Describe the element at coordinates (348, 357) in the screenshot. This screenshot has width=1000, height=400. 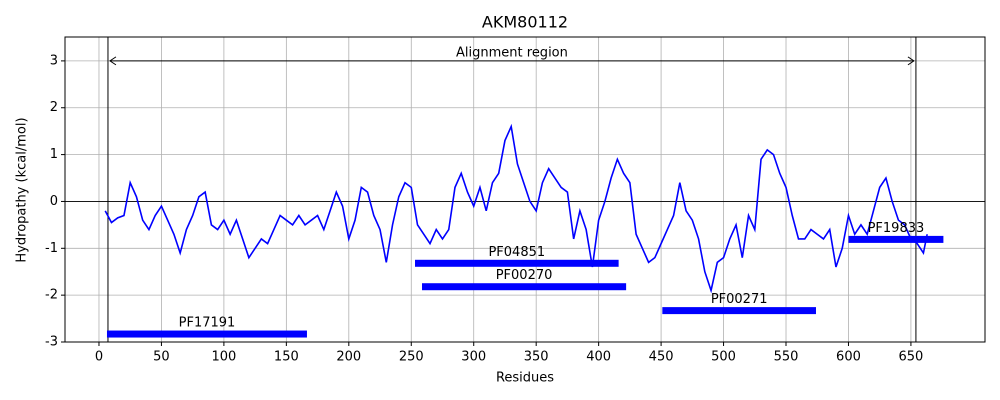
I see `x-tick-label: 200` at that location.